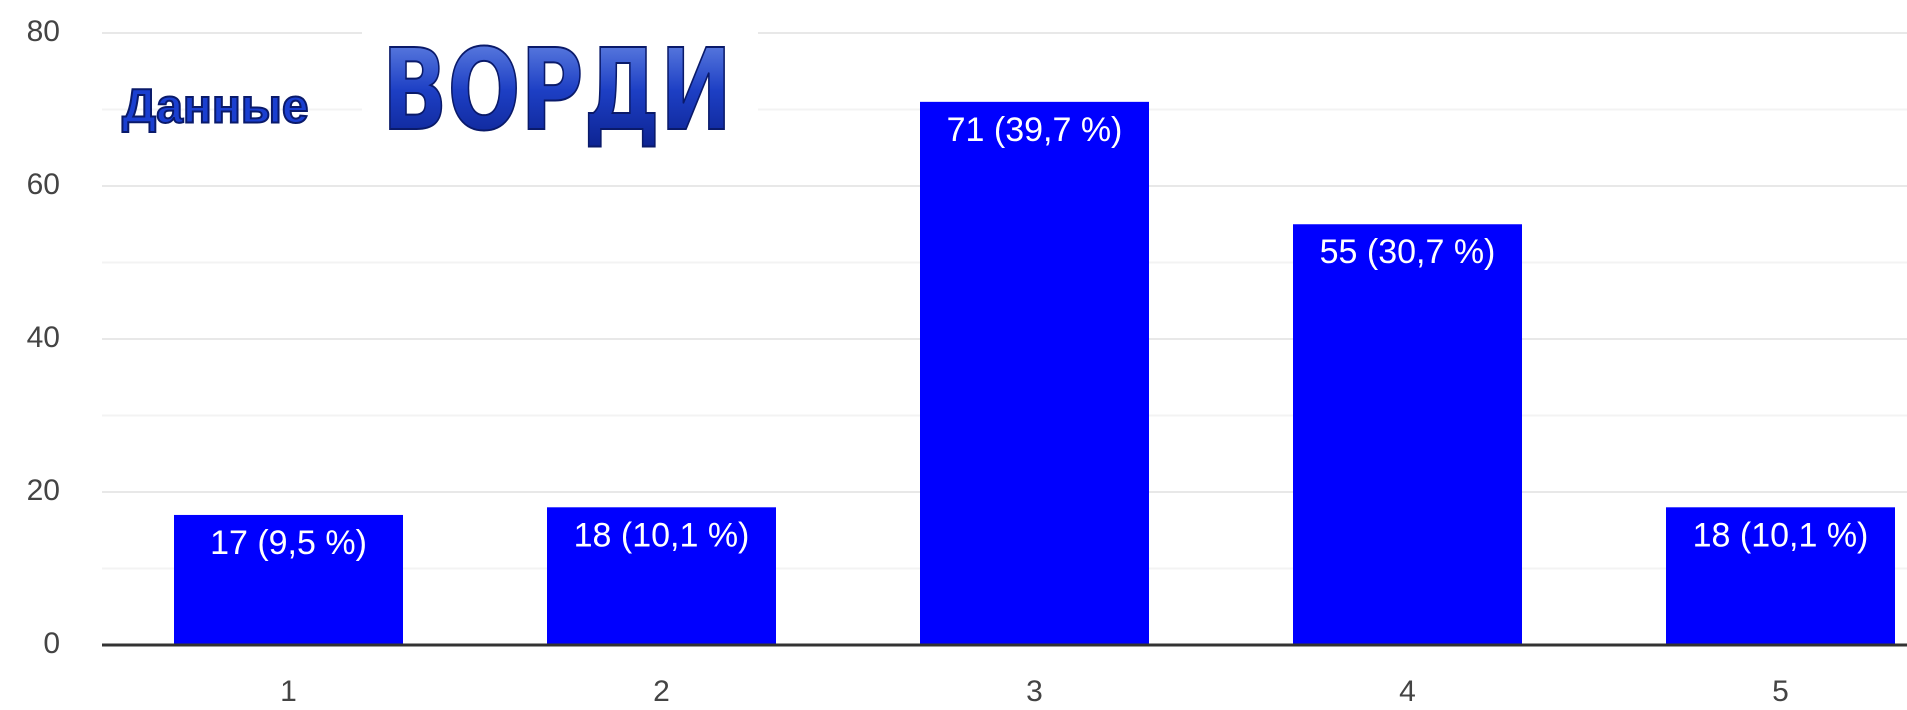 The height and width of the screenshot is (710, 1907). What do you see at coordinates (215, 107) in the screenshot?
I see `logo-small: Данные` at bounding box center [215, 107].